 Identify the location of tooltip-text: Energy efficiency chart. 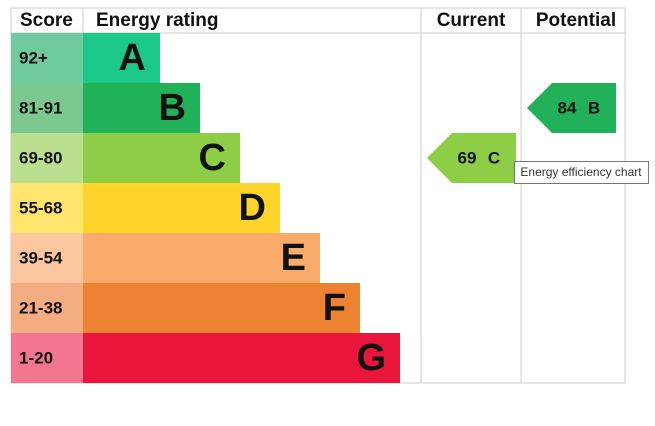
(581, 172).